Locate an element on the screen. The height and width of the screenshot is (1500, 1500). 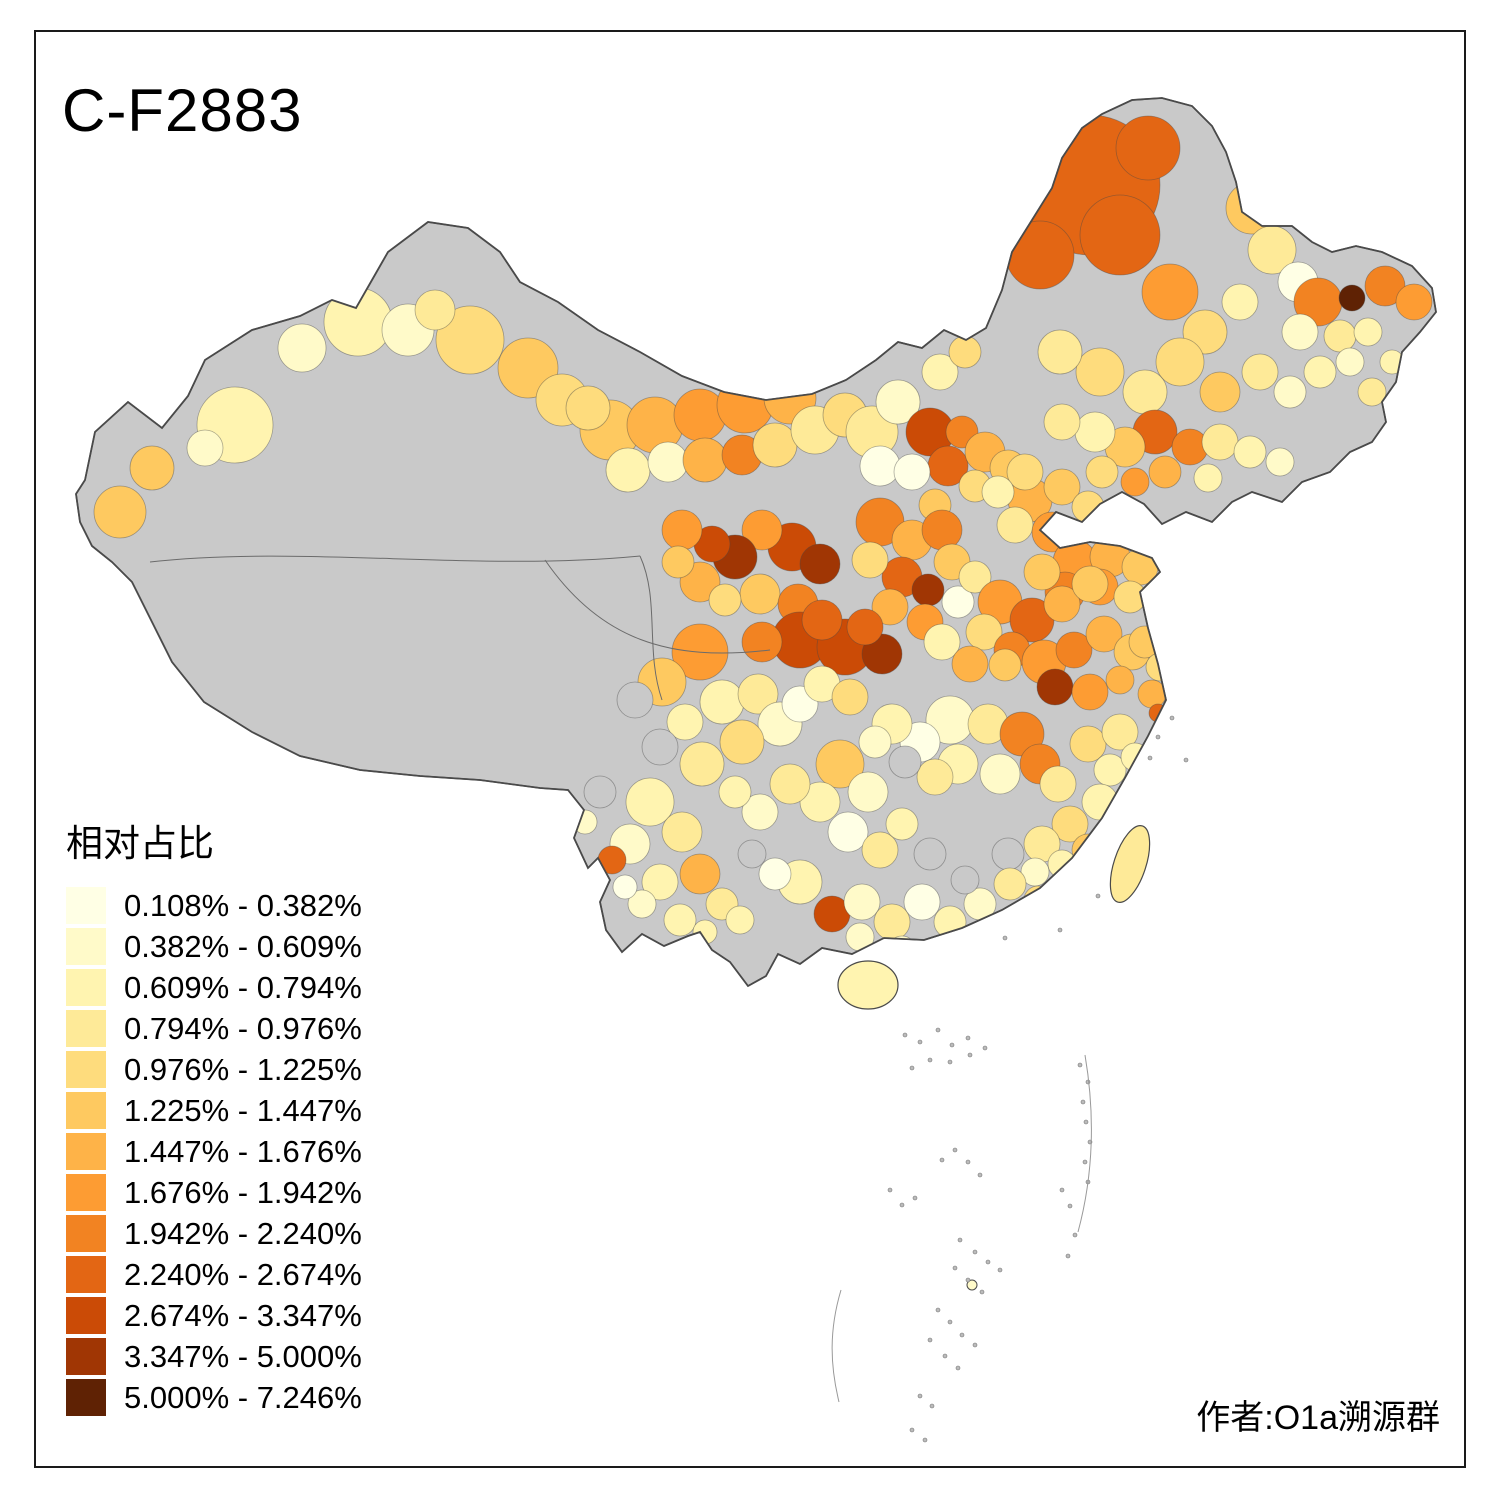
legend-label: 1.225% - 1.447% is located at coordinates (243, 1110).